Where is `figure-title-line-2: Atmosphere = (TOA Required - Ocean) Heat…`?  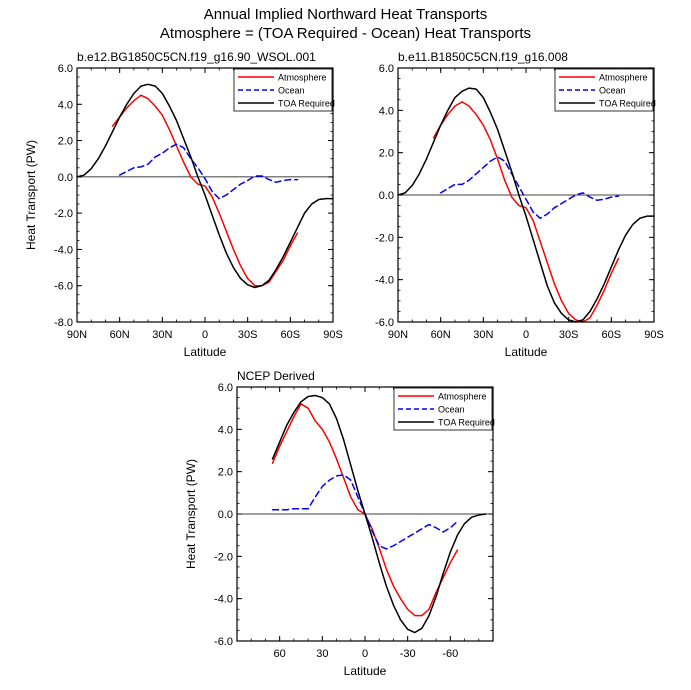 figure-title-line-2: Atmosphere = (TOA Required - Ocean) Heat… is located at coordinates (345, 33).